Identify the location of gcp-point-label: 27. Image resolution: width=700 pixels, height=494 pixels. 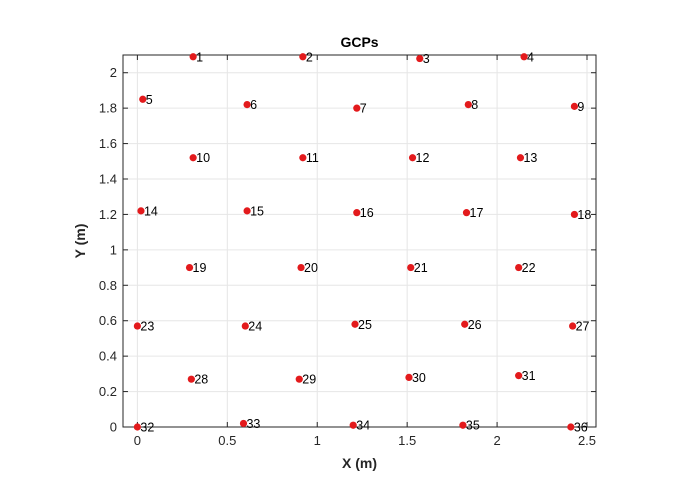
(583, 327).